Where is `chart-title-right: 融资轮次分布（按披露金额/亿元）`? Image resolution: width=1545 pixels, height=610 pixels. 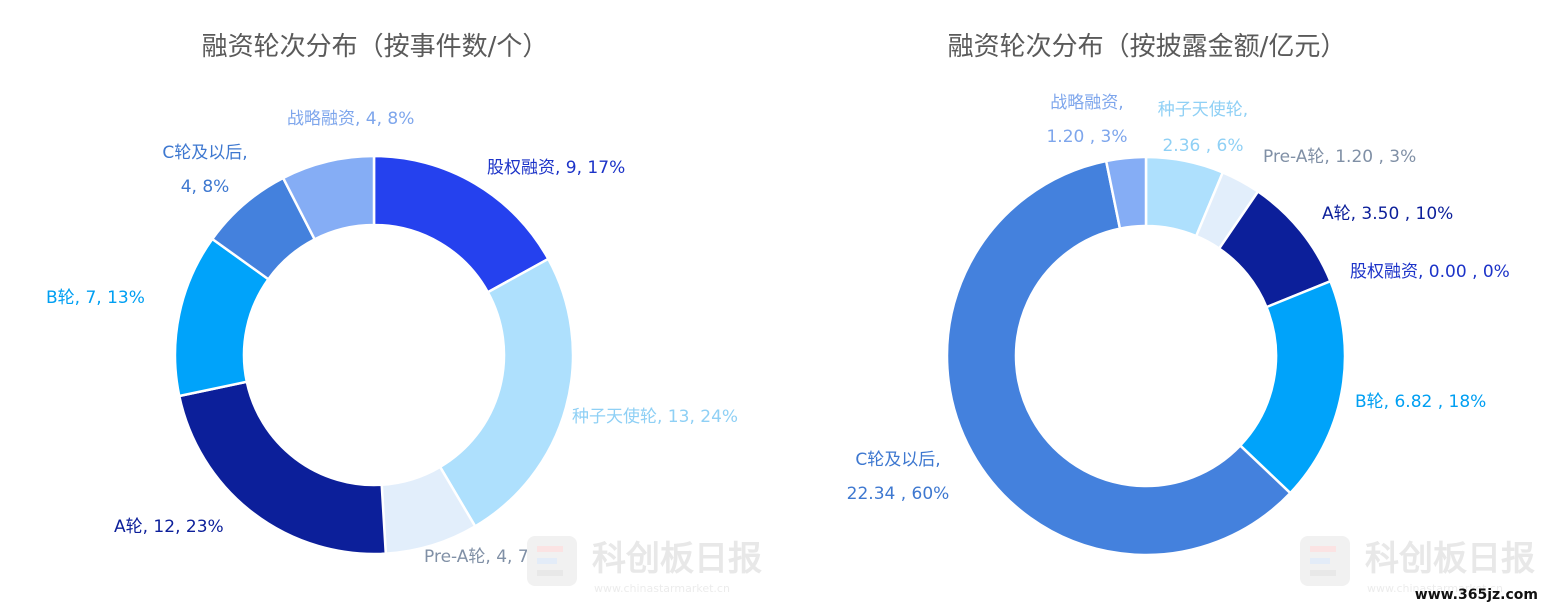
chart-title-right: 融资轮次分布（按披露金额/亿元） is located at coordinates (1147, 47).